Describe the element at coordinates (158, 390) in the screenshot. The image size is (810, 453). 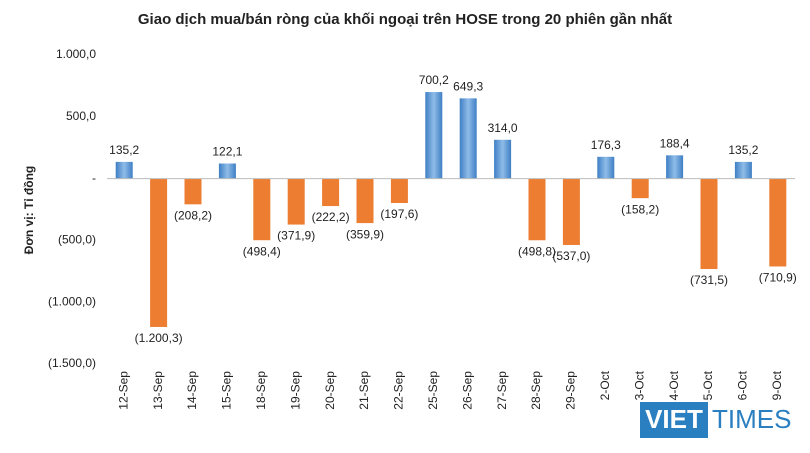
I see `x-tick-label: 13-Sep` at that location.